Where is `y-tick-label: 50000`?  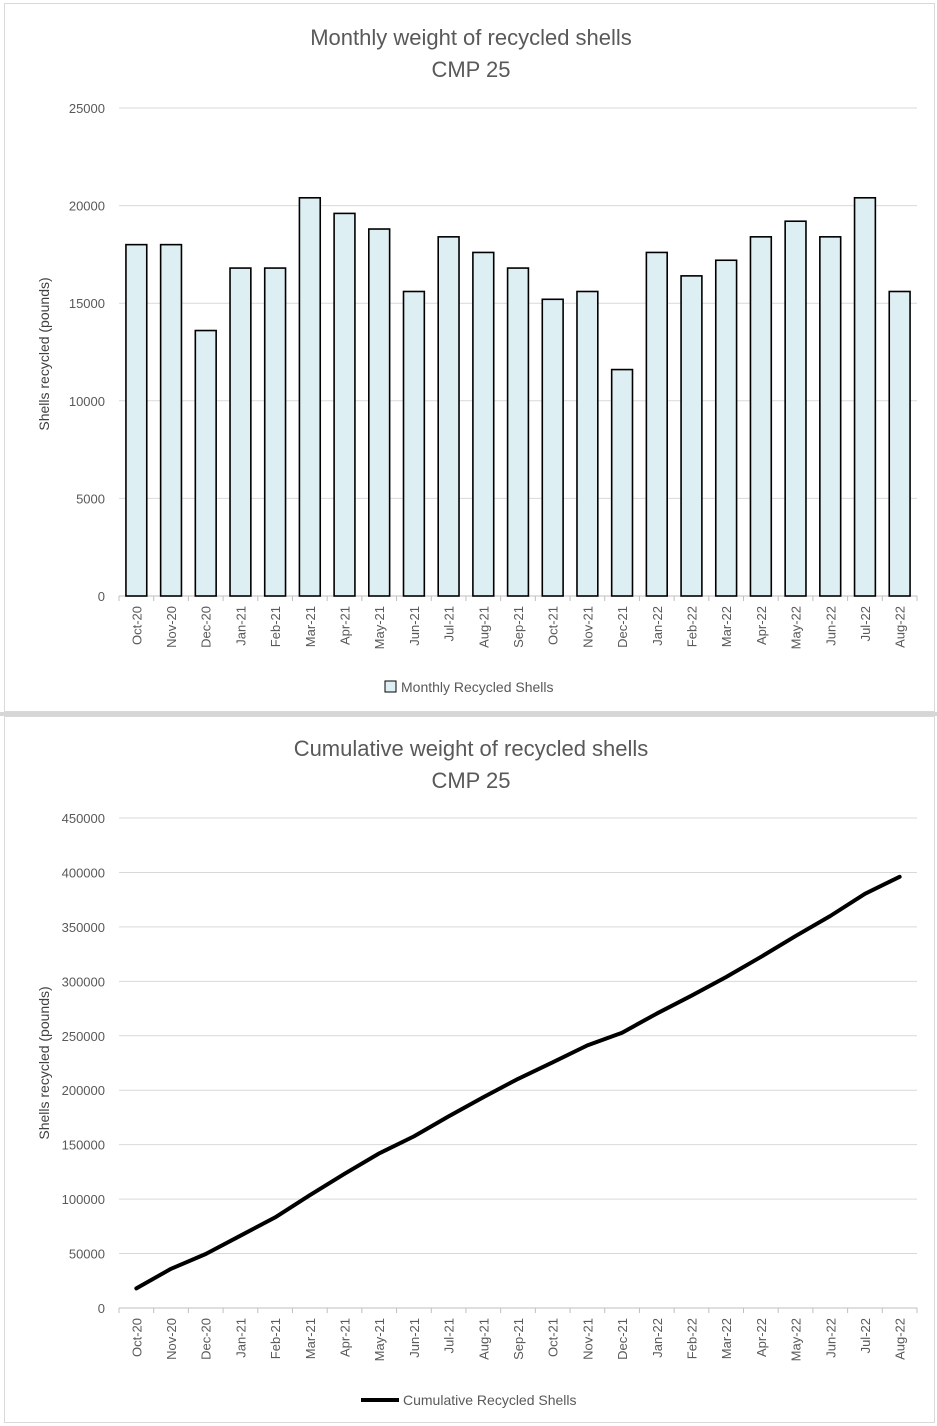 y-tick-label: 50000 is located at coordinates (87, 1254).